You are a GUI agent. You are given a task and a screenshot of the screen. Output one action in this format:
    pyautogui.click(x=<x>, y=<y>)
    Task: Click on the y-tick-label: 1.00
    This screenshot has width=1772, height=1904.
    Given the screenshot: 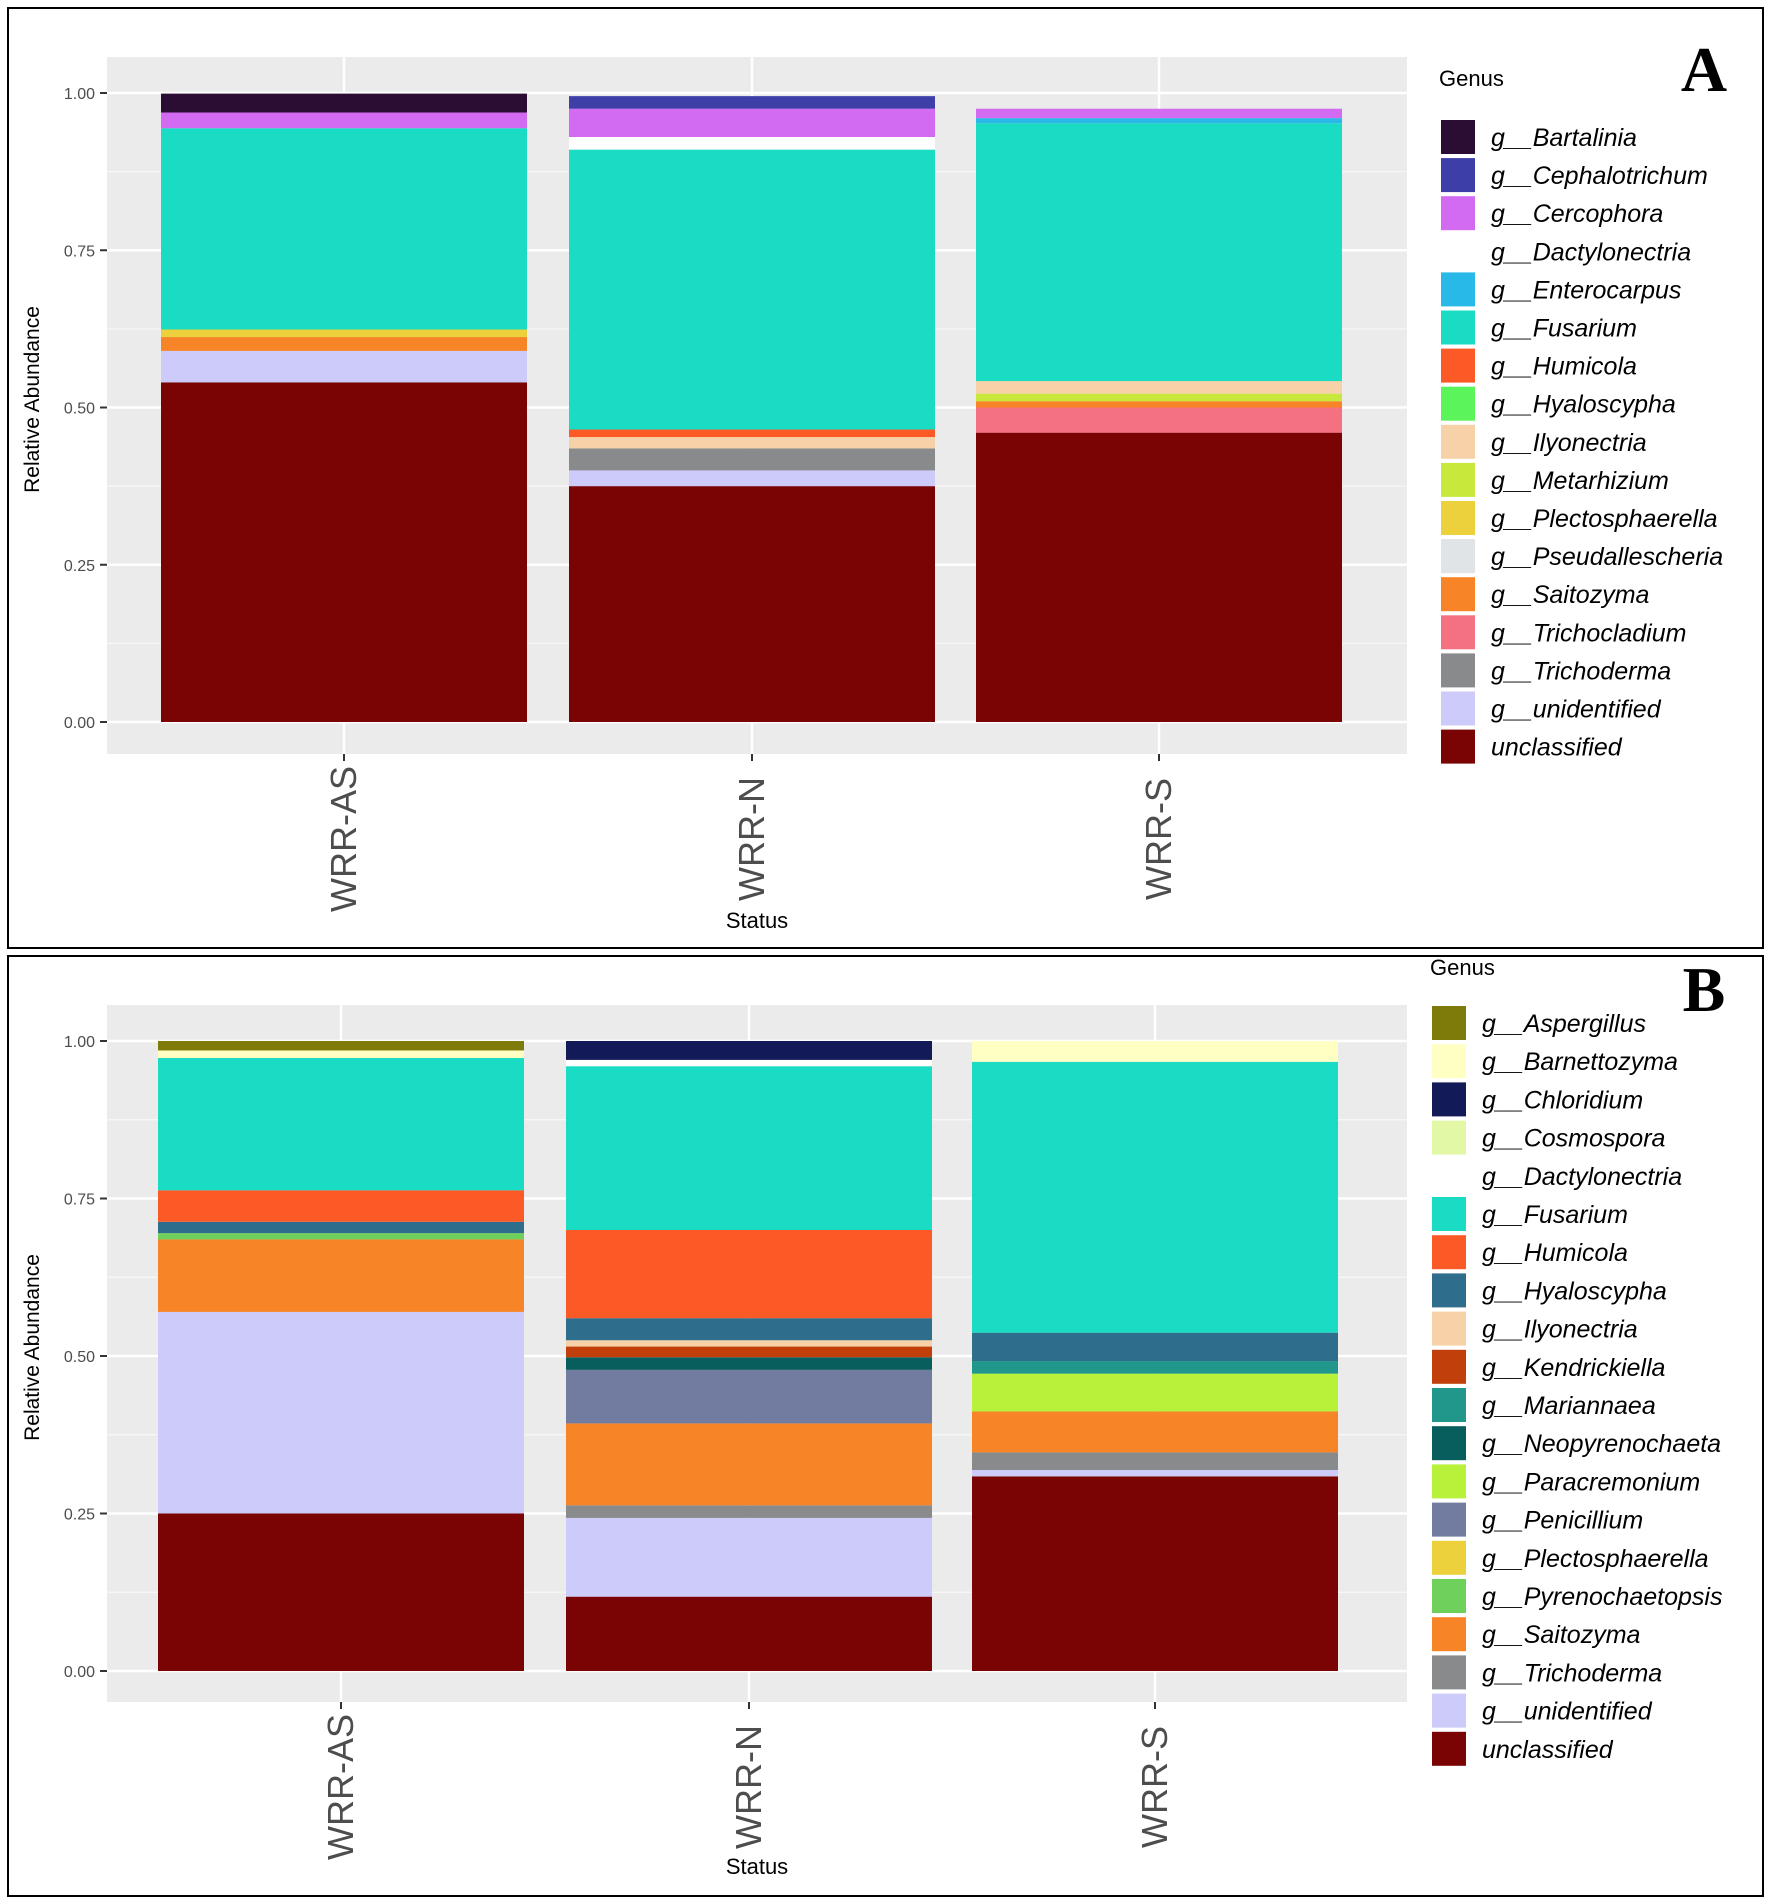 What is the action you would take?
    pyautogui.click(x=79, y=1042)
    